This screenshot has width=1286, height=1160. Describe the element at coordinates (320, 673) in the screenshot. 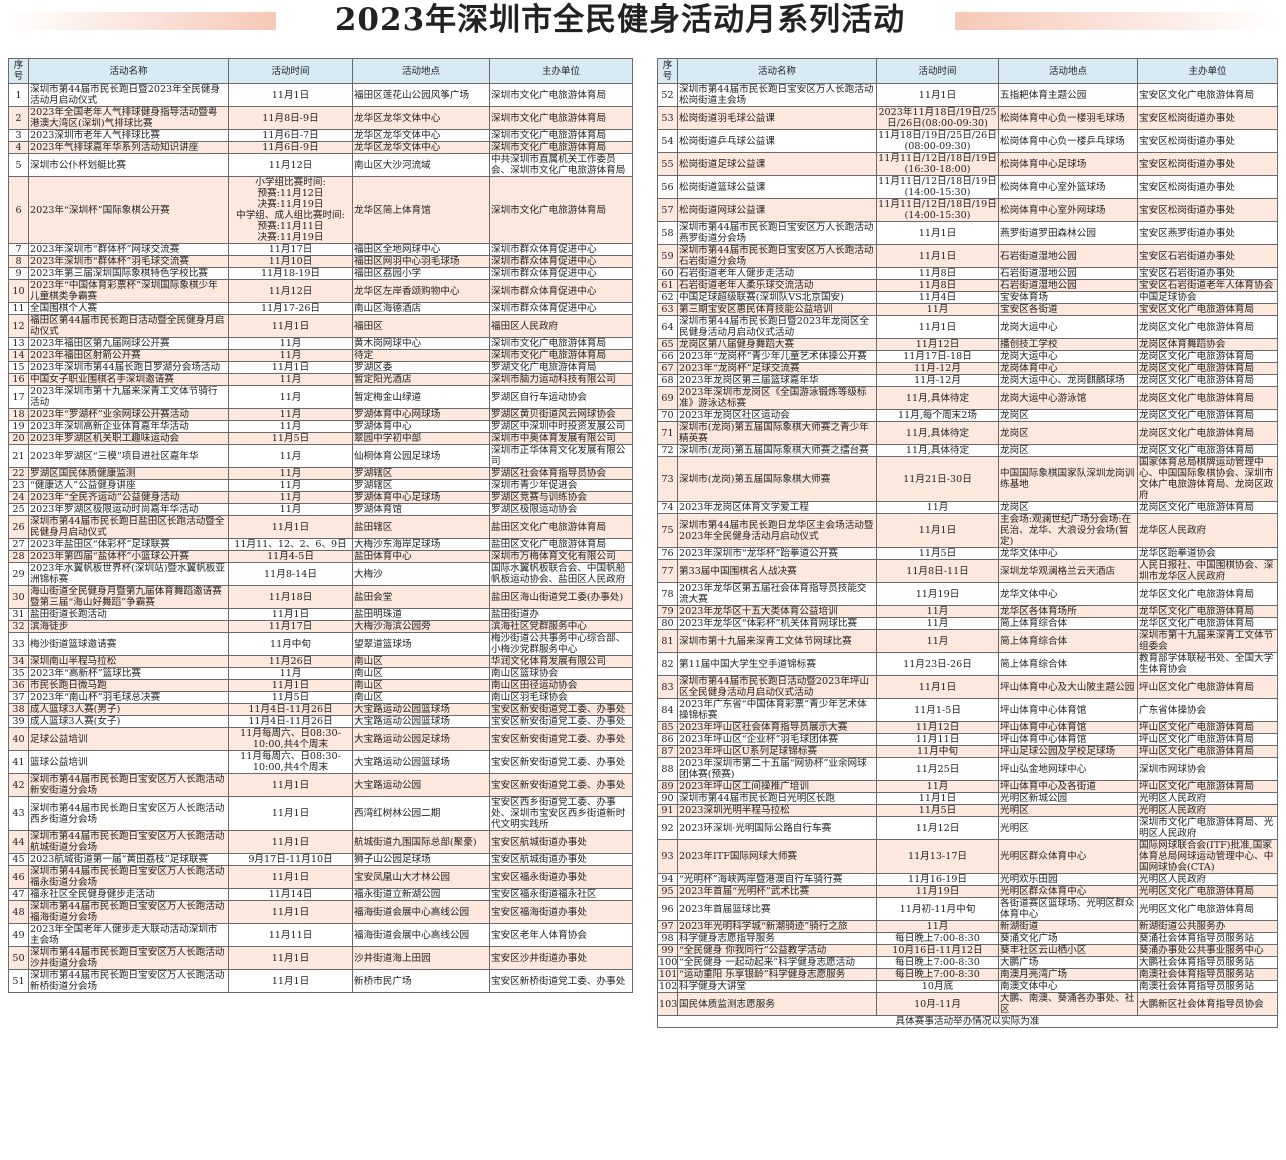

I see `table-row: 35 2023年“高新杯”篮球比赛 11月 南山区 南山区篮球协会` at that location.